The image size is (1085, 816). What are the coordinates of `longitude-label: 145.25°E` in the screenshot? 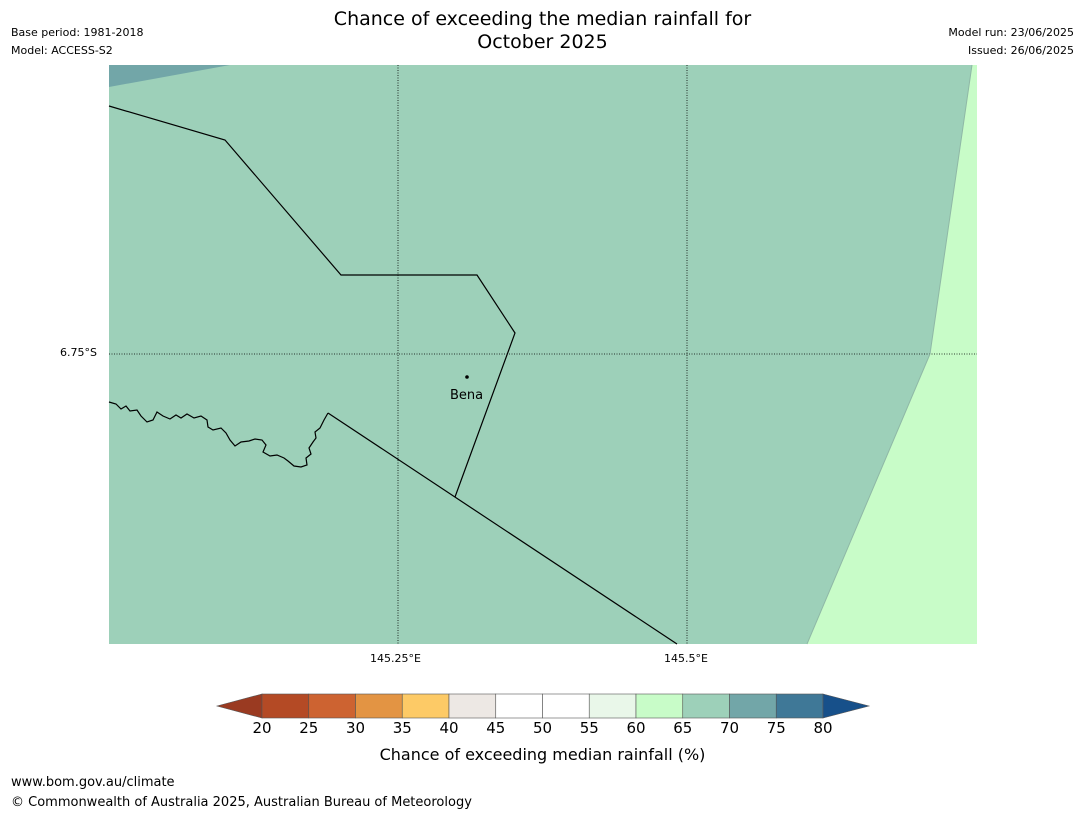 It's located at (395, 658).